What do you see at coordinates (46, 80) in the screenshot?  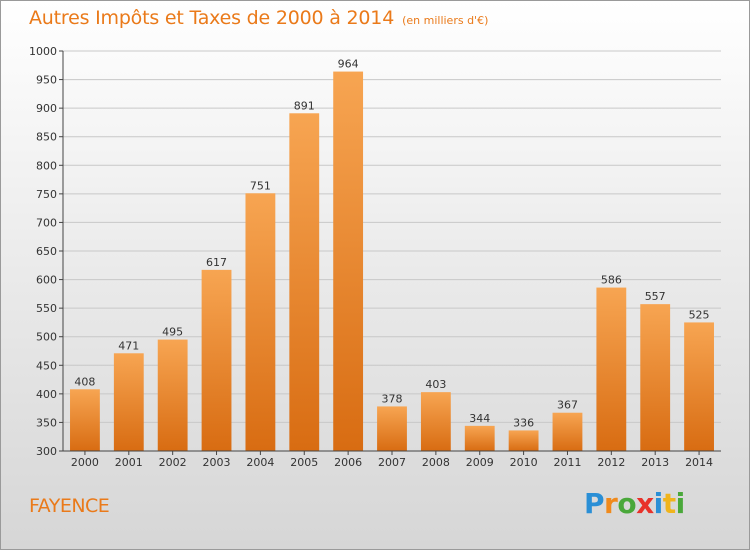 I see `y-tick-label: 950` at bounding box center [46, 80].